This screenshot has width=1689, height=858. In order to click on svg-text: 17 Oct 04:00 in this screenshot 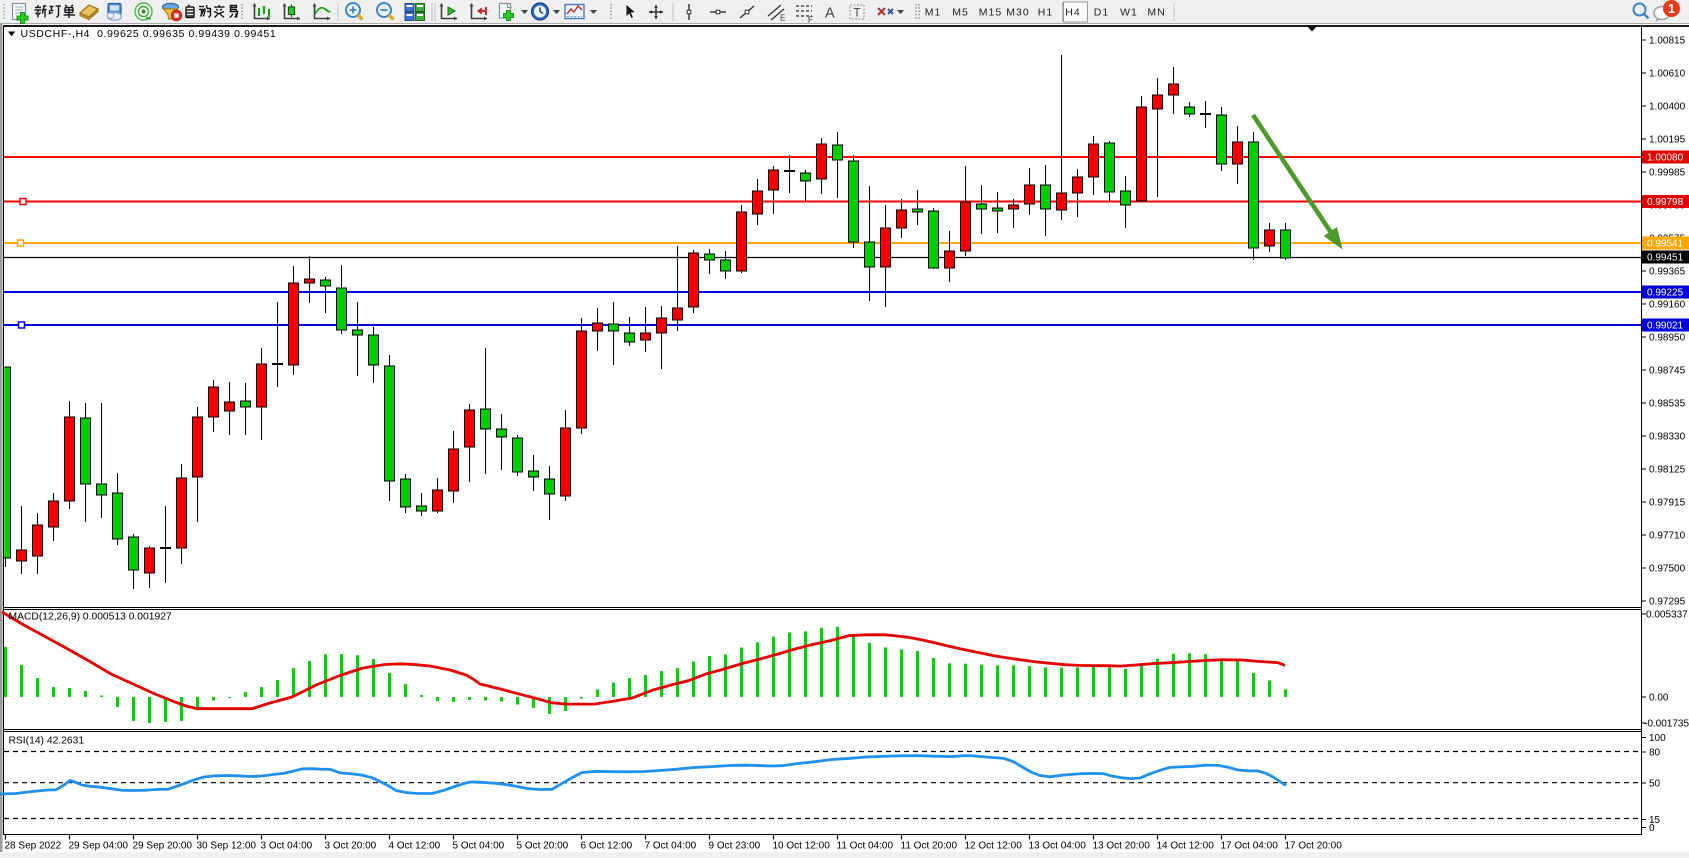, I will do `click(1250, 846)`.